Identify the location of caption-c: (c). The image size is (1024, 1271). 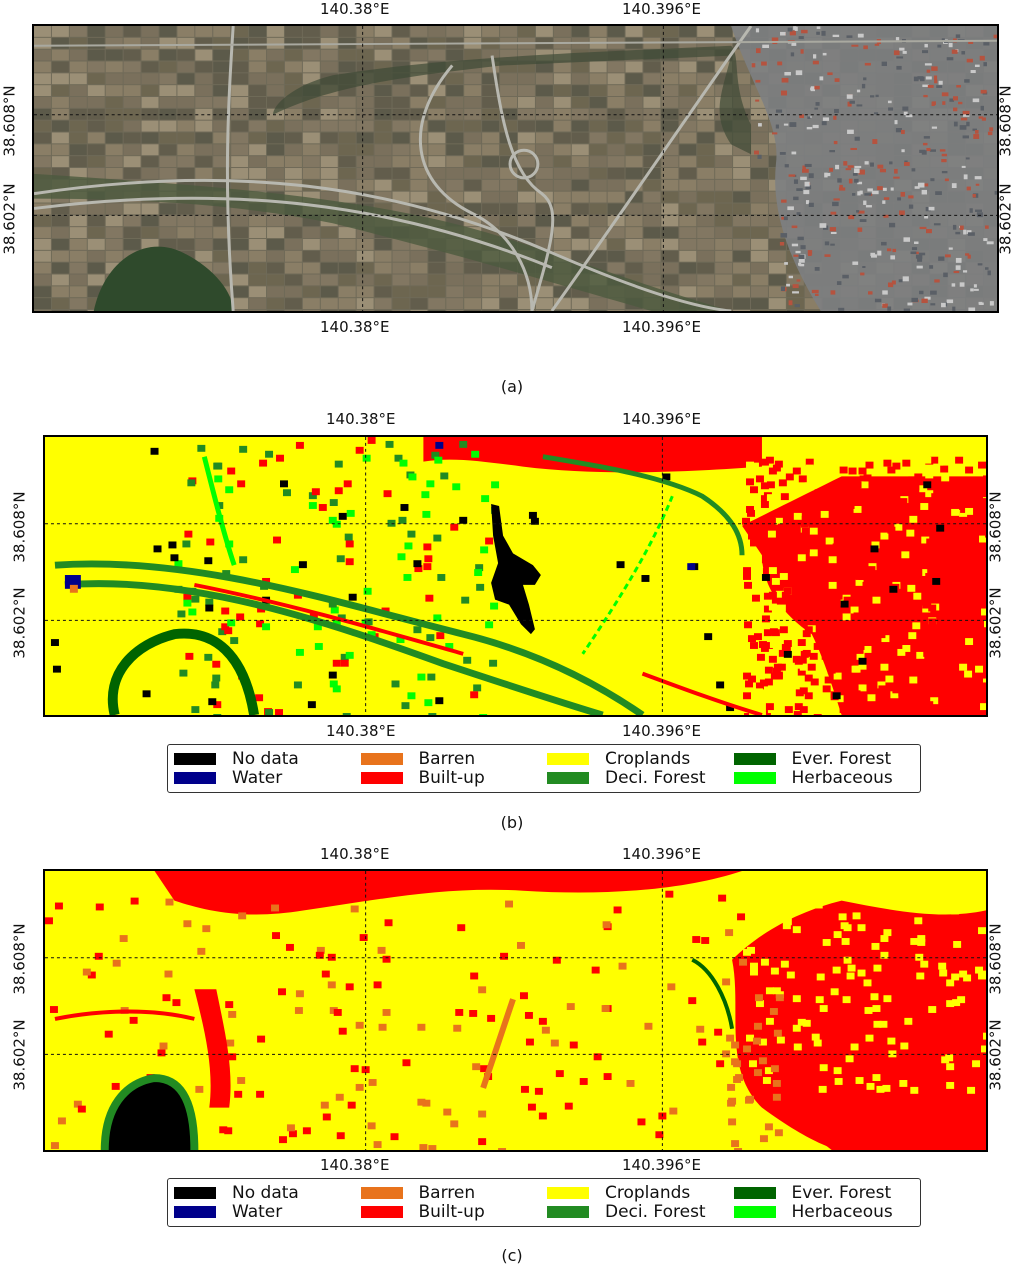
(512, 1255).